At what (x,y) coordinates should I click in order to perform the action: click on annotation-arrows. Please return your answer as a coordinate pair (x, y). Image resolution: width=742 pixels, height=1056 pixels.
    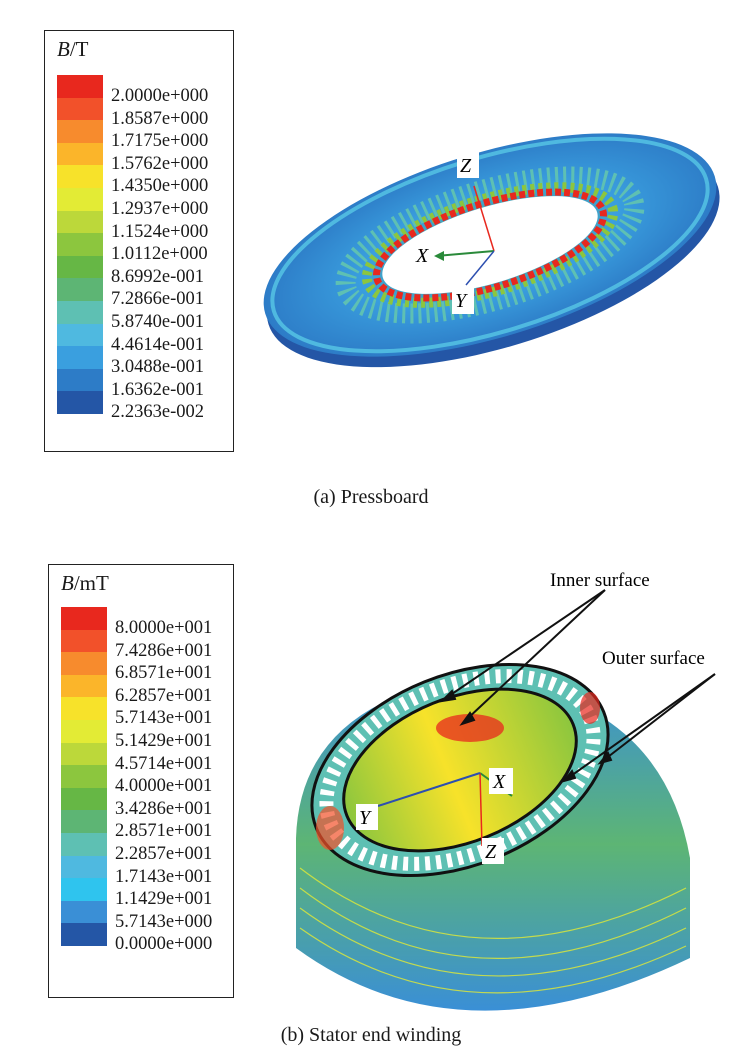
    Looking at the image, I should click on (577, 686).